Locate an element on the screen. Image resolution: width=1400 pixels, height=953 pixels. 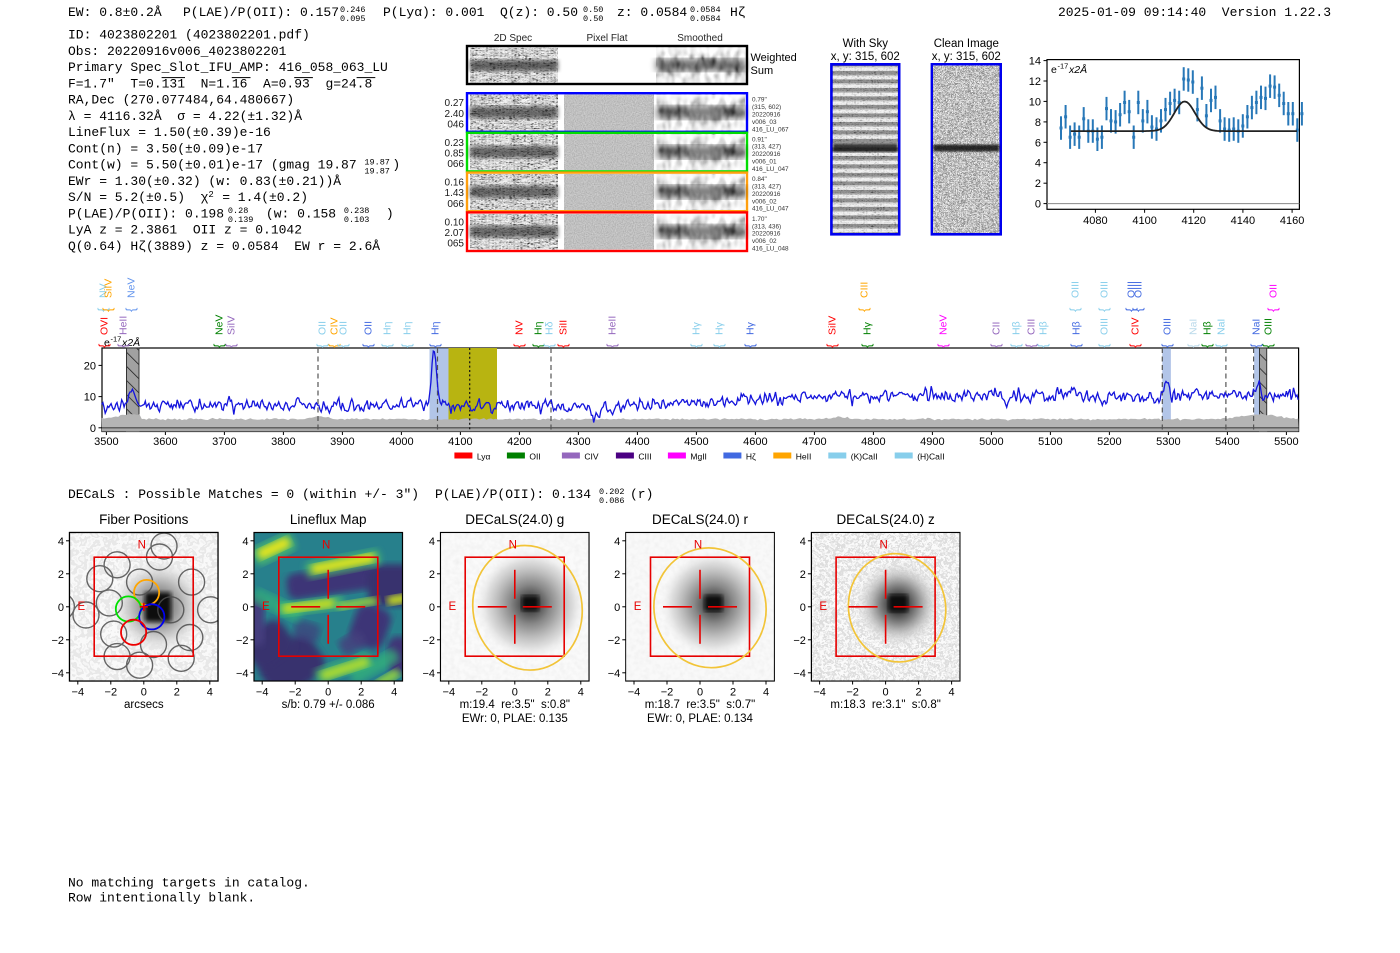
svg-text: 0.28 is located at coordinates (238, 211).